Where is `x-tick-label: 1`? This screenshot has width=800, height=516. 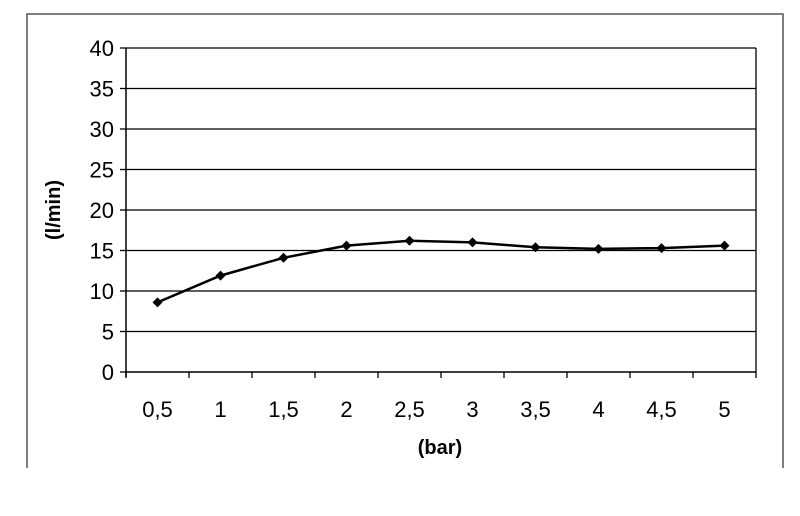
x-tick-label: 1 is located at coordinates (220, 409).